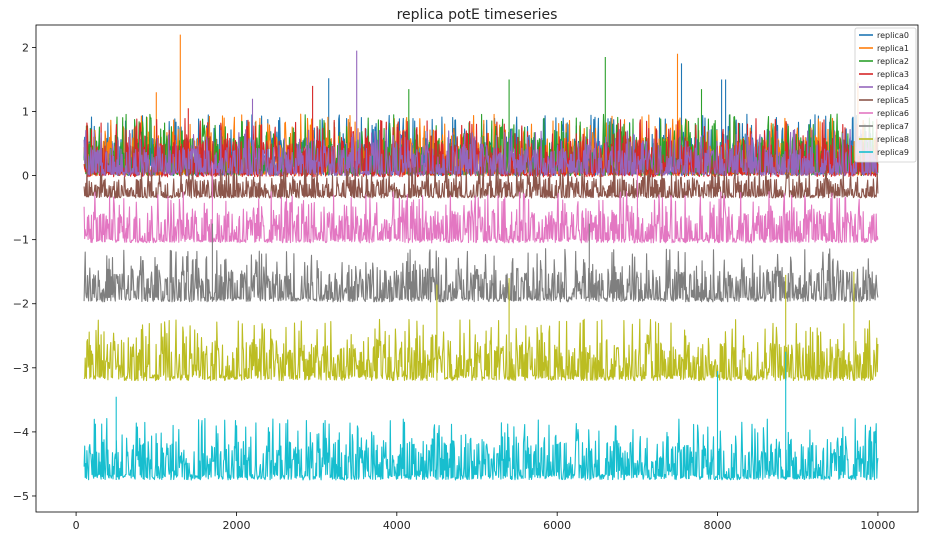 This screenshot has width=928, height=537. Describe the element at coordinates (893, 48) in the screenshot. I see `legend-label-replica1: replica1` at that location.